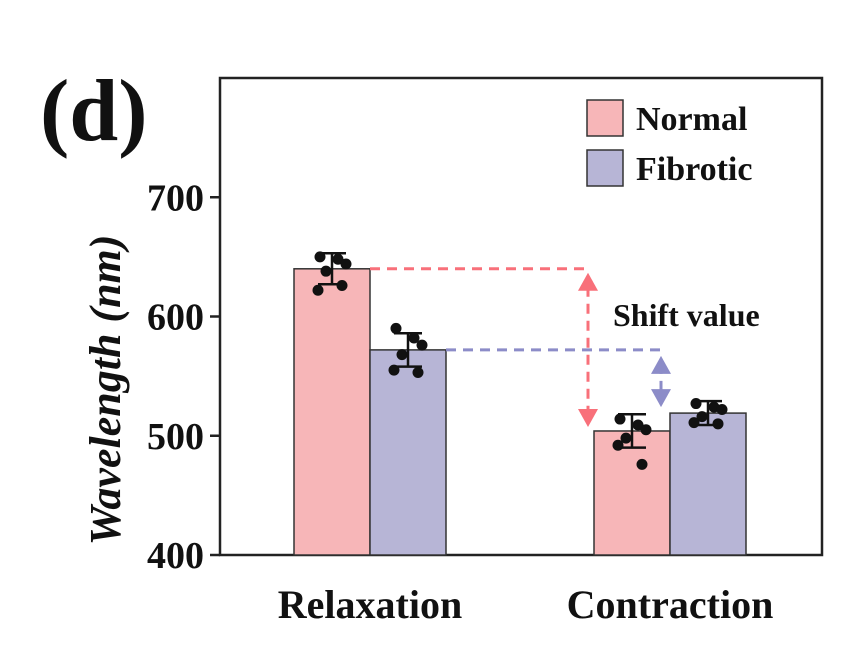  Describe the element at coordinates (105, 390) in the screenshot. I see `y-axis-label: Wavelength (nm)` at that location.